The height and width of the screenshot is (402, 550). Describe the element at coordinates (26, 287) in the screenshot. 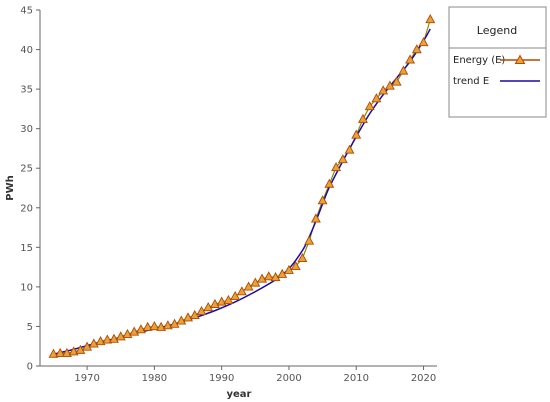

I see `y-tick-label: 10` at that location.